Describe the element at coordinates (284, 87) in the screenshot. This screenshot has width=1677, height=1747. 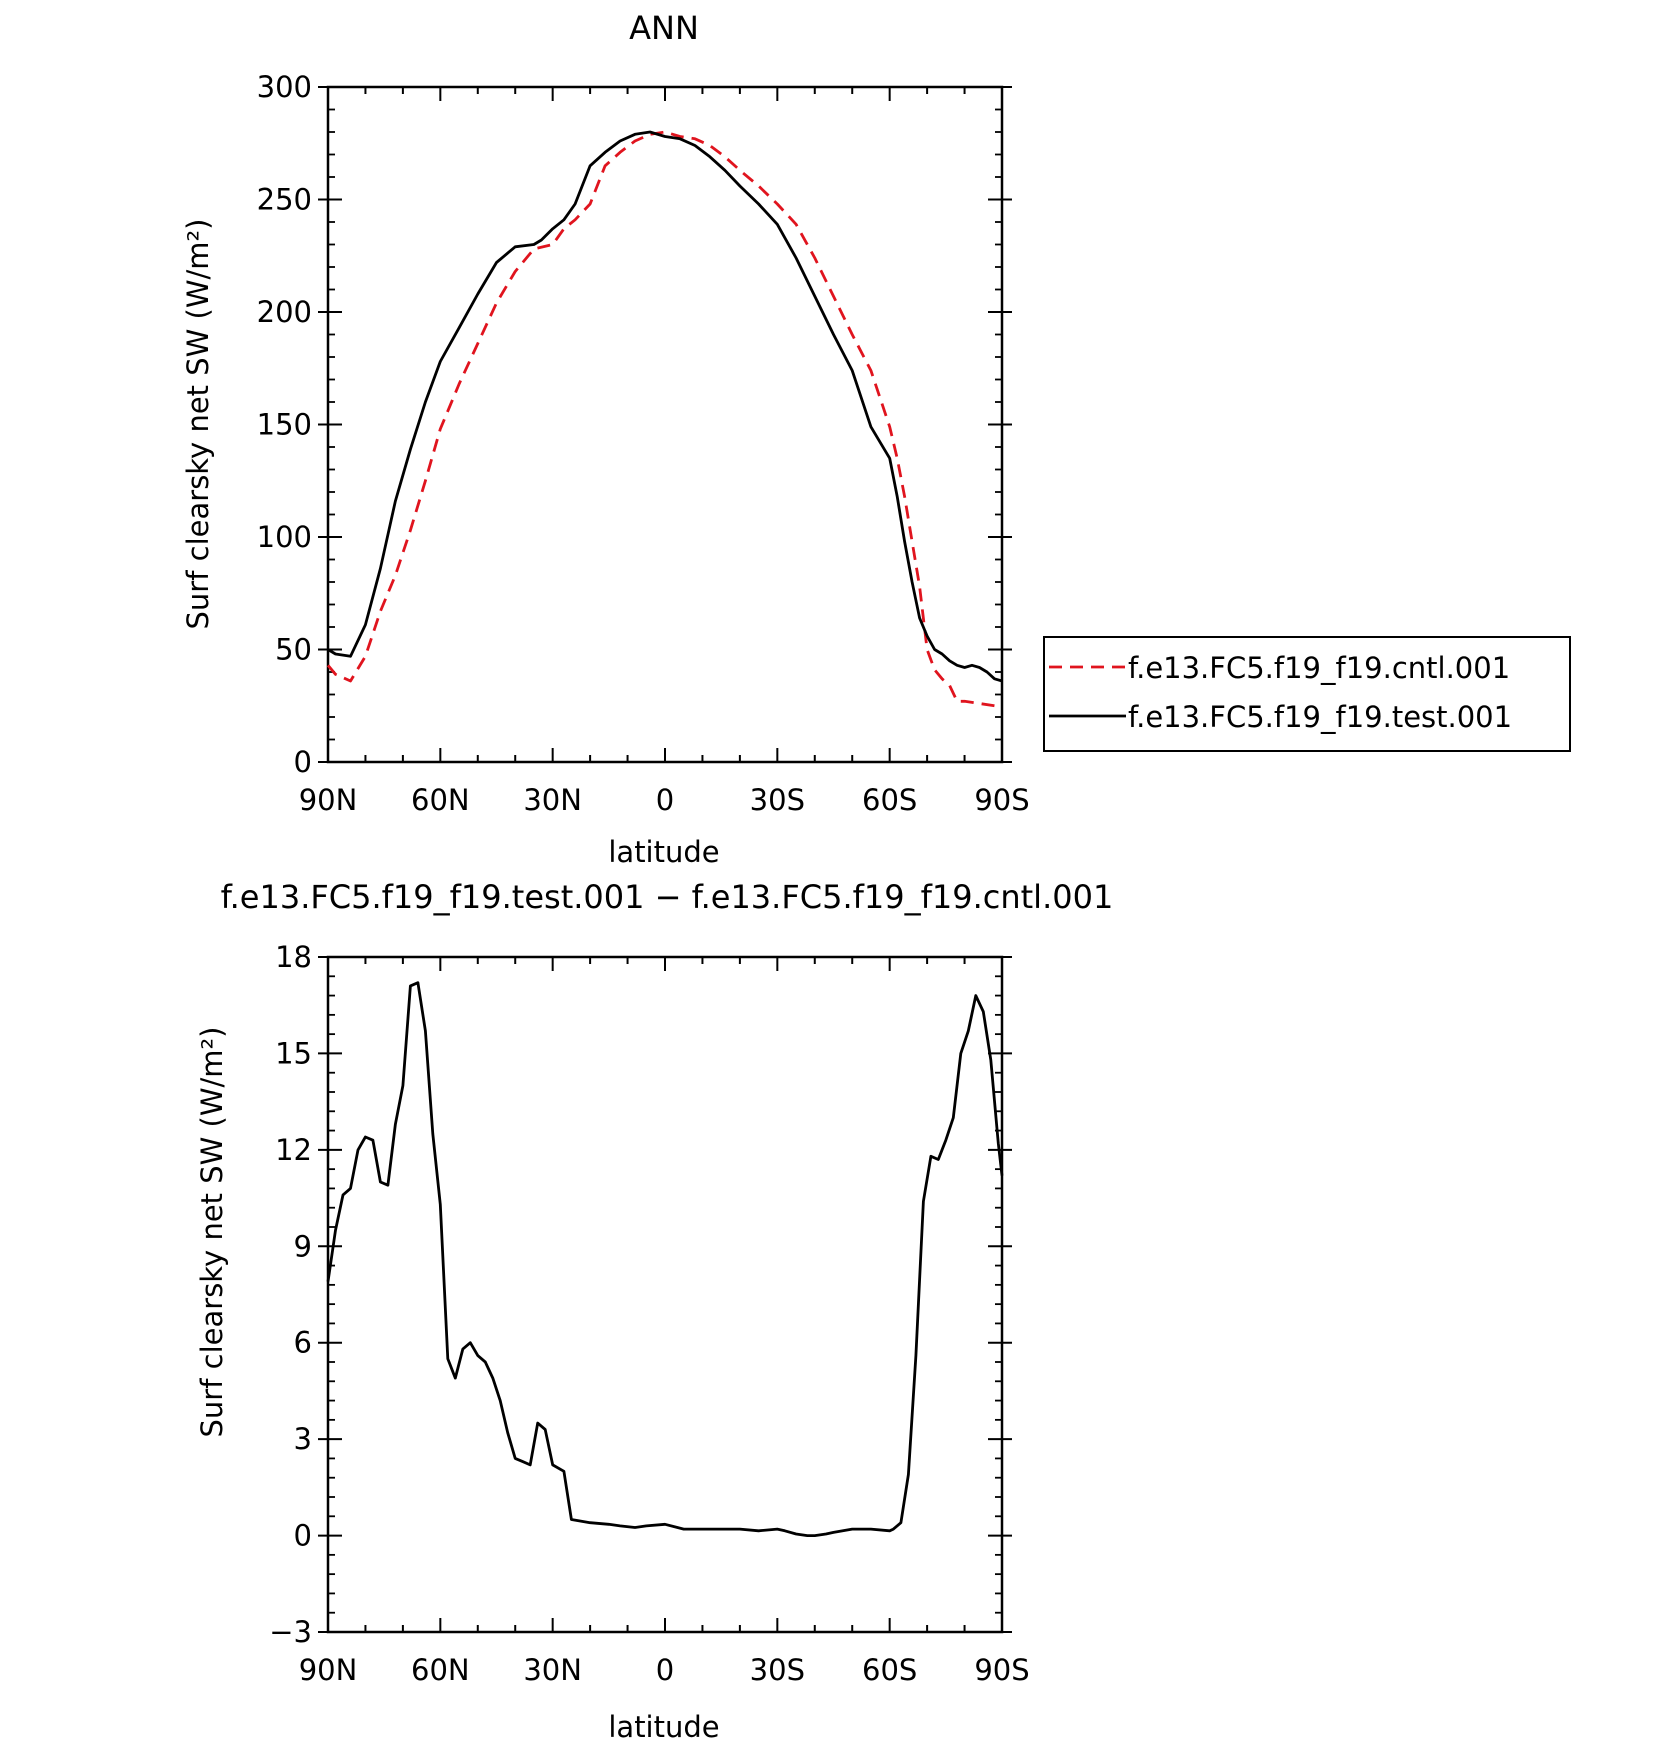
I see `top-y-tick-label: 300` at that location.